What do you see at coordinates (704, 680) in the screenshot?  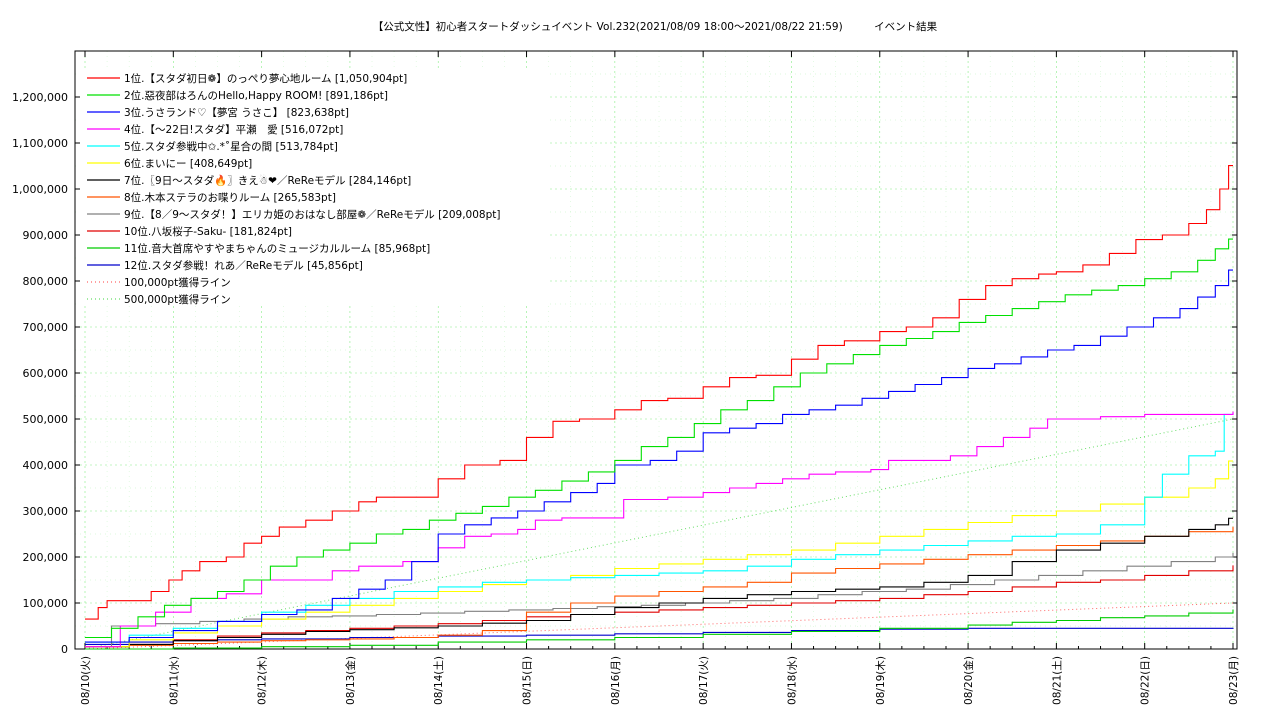 I see `x-tick-label: 08/17(火)` at bounding box center [704, 680].